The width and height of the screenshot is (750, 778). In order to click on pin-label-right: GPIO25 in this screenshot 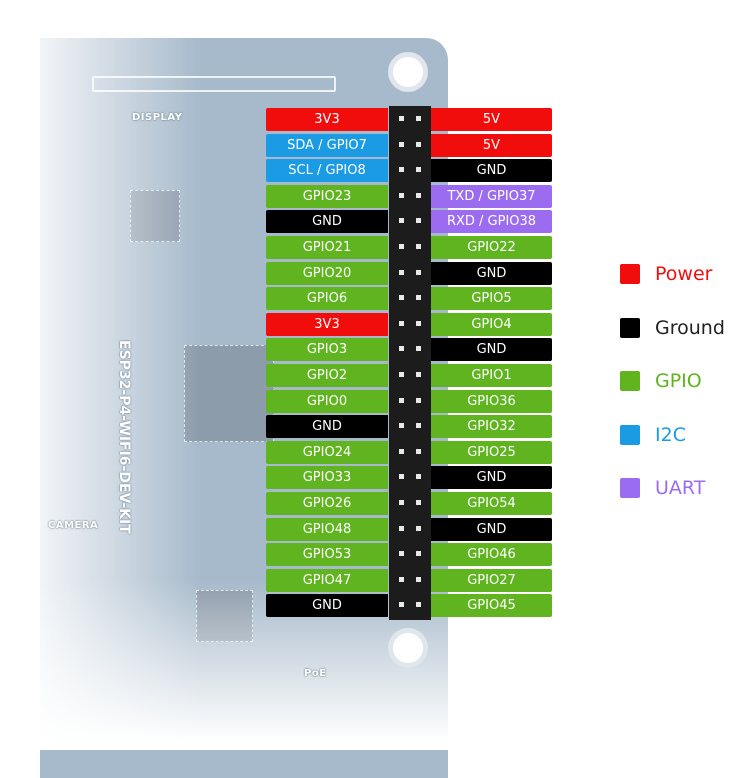, I will do `click(491, 452)`.